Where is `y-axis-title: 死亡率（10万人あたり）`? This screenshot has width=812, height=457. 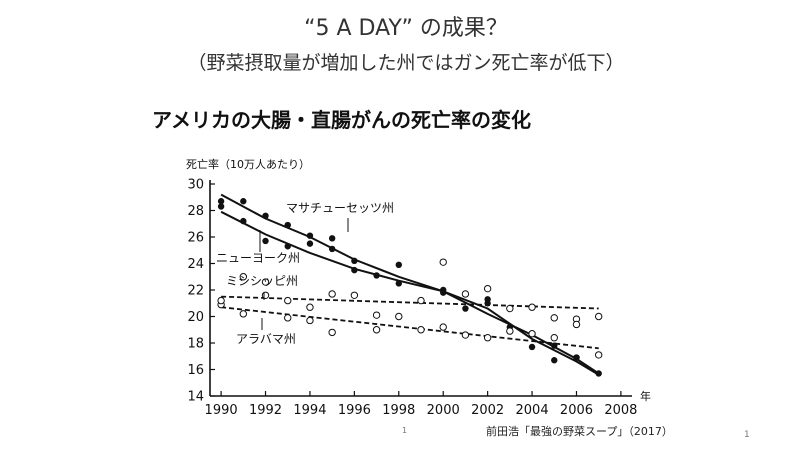 y-axis-title: 死亡率（10万人あたり） is located at coordinates (248, 164).